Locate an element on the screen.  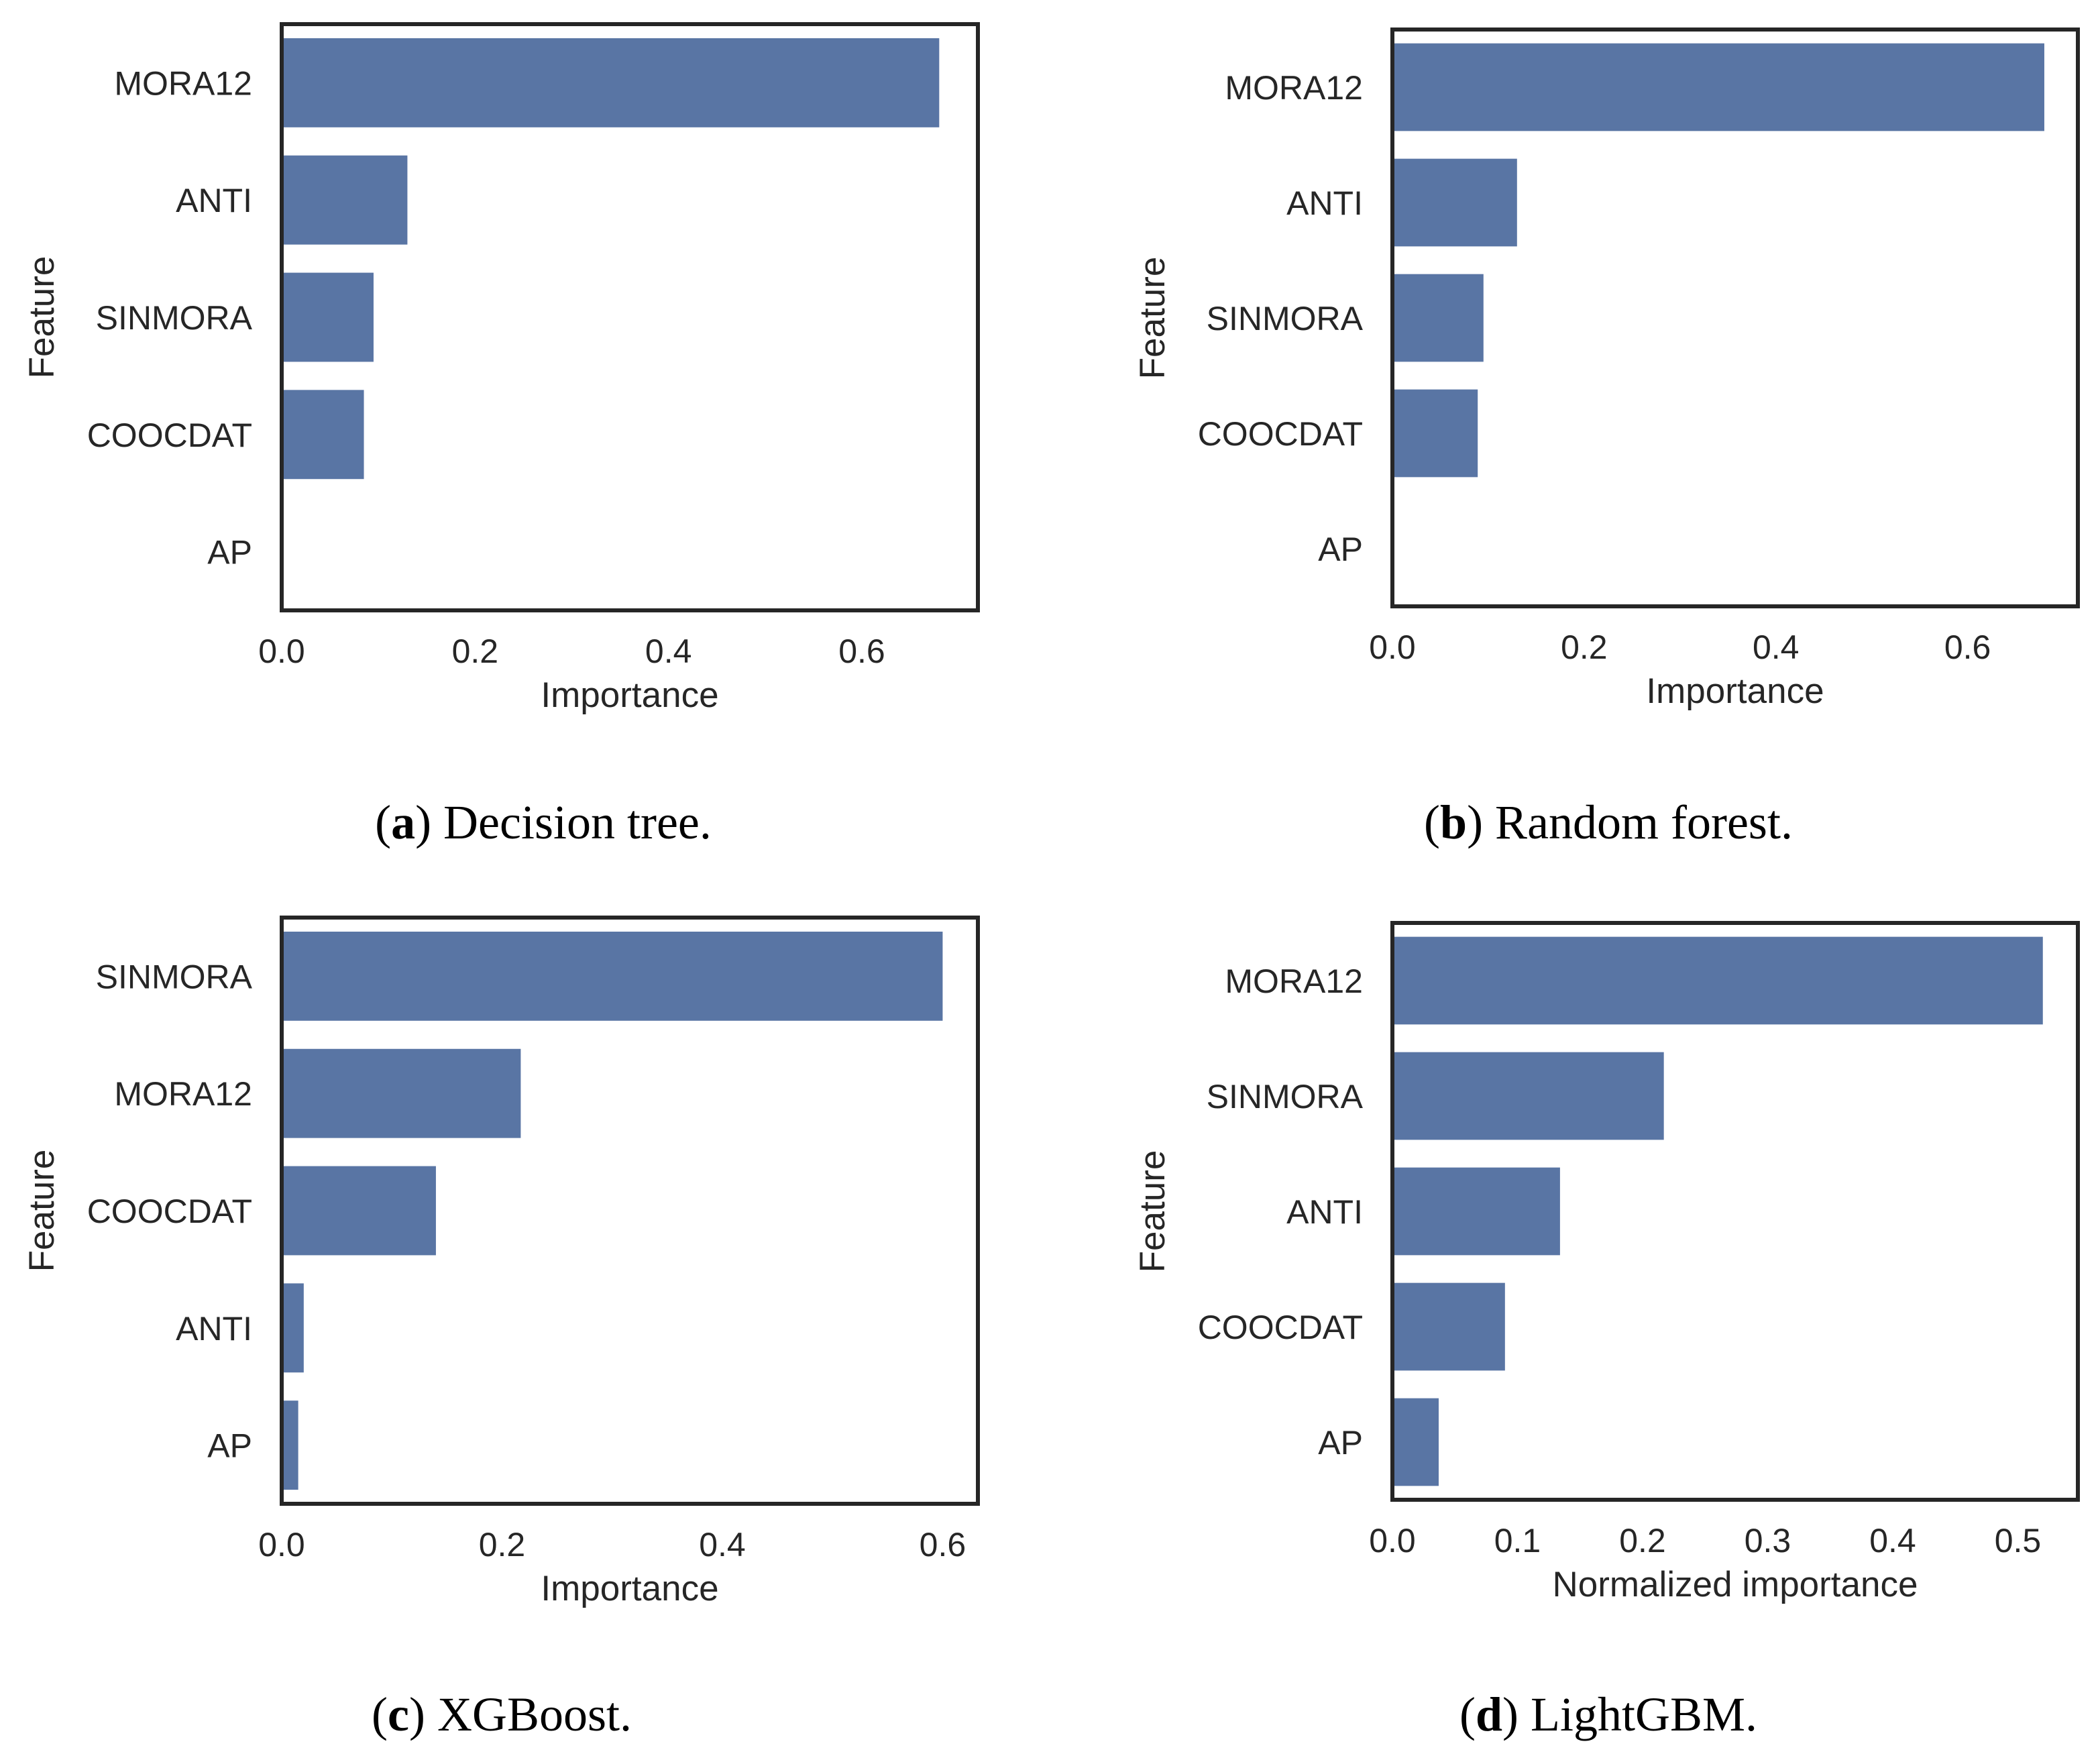
panel-caption: (b) Random forest. is located at coordinates (1609, 822).